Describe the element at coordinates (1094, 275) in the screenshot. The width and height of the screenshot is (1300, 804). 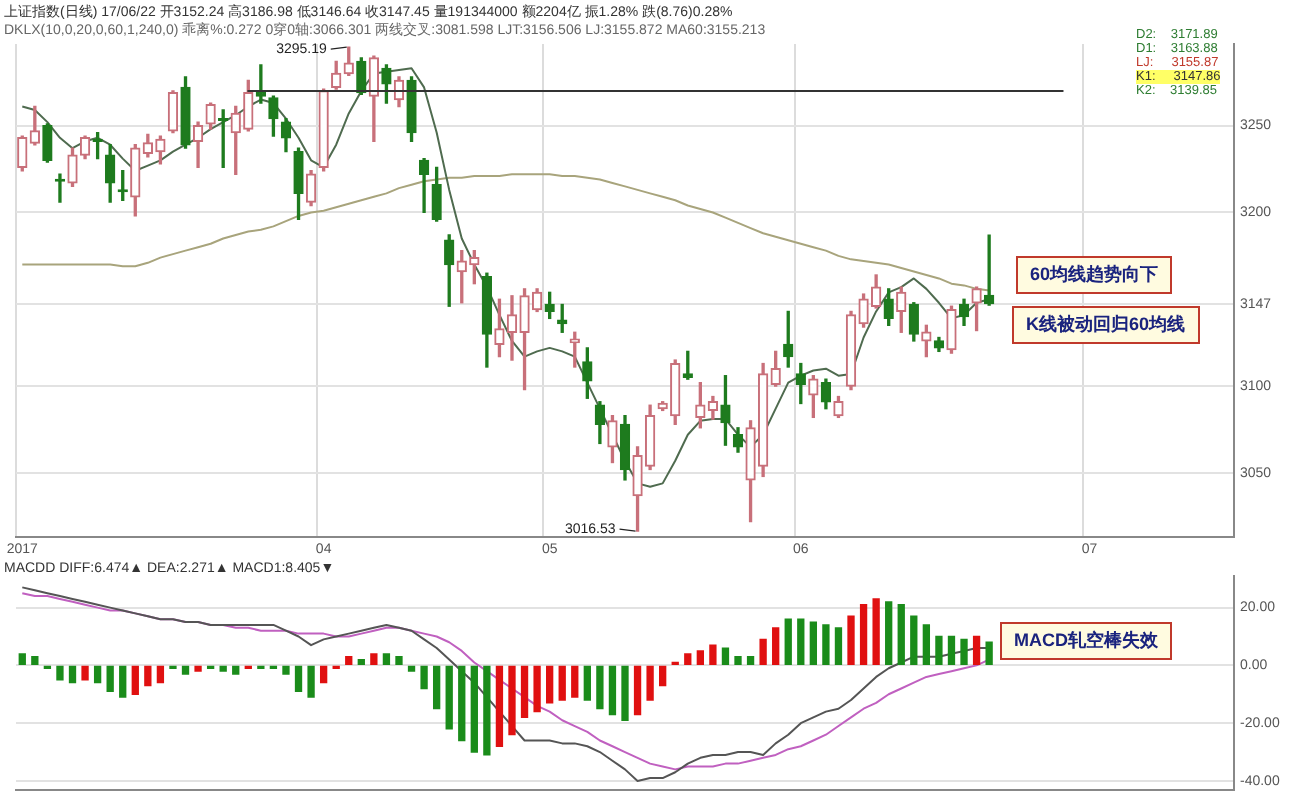
I see `annotation: 60均线趋势向下` at that location.